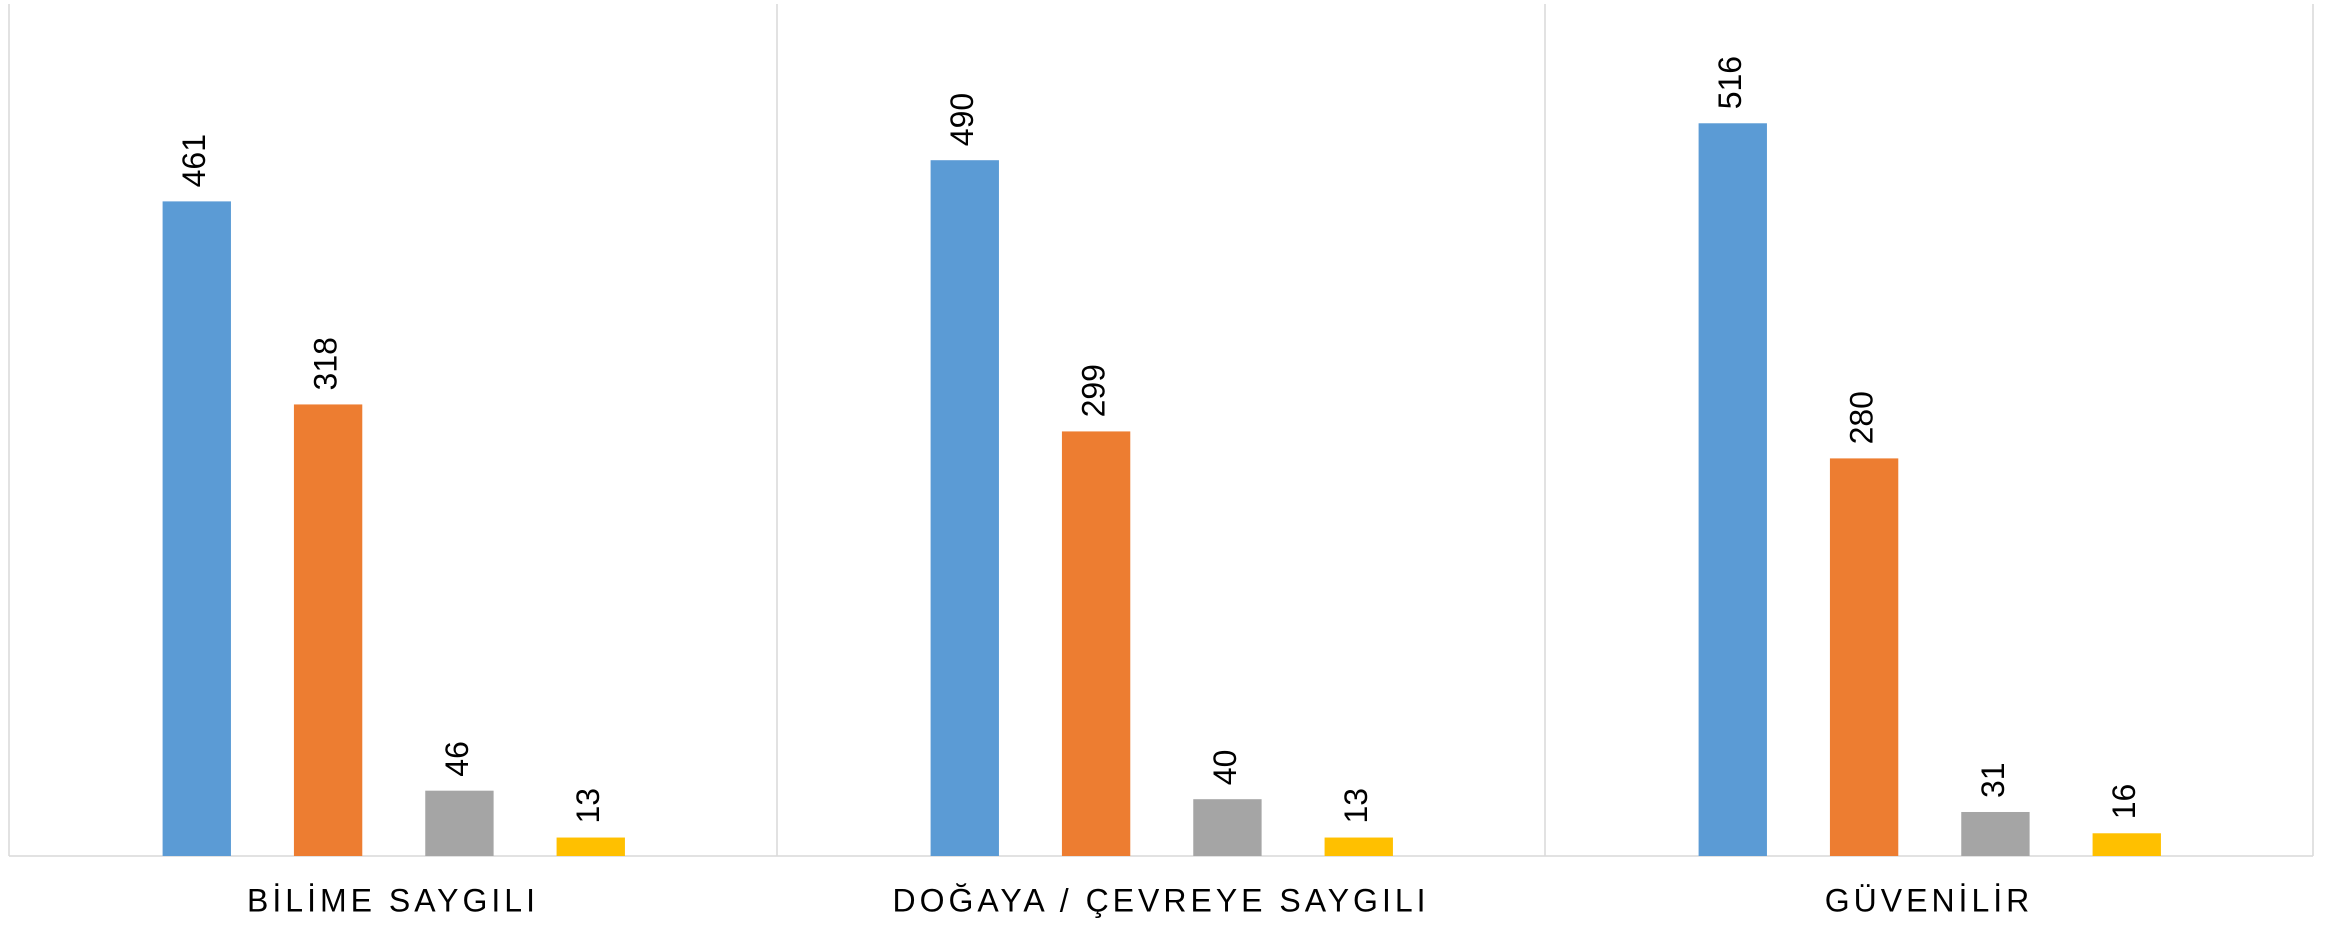 The image size is (2326, 930). Describe the element at coordinates (1929, 900) in the screenshot. I see `x-tick-label: GÜVENİLİR` at that location.